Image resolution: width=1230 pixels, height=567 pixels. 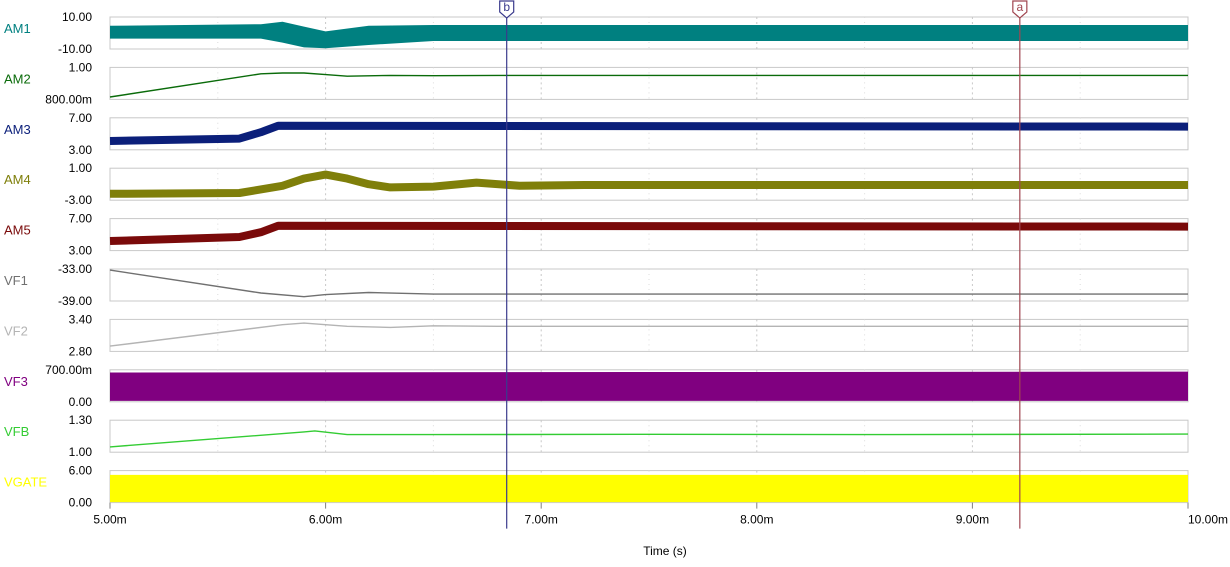 What do you see at coordinates (648, 283) in the screenshot?
I see `series-vf1` at bounding box center [648, 283].